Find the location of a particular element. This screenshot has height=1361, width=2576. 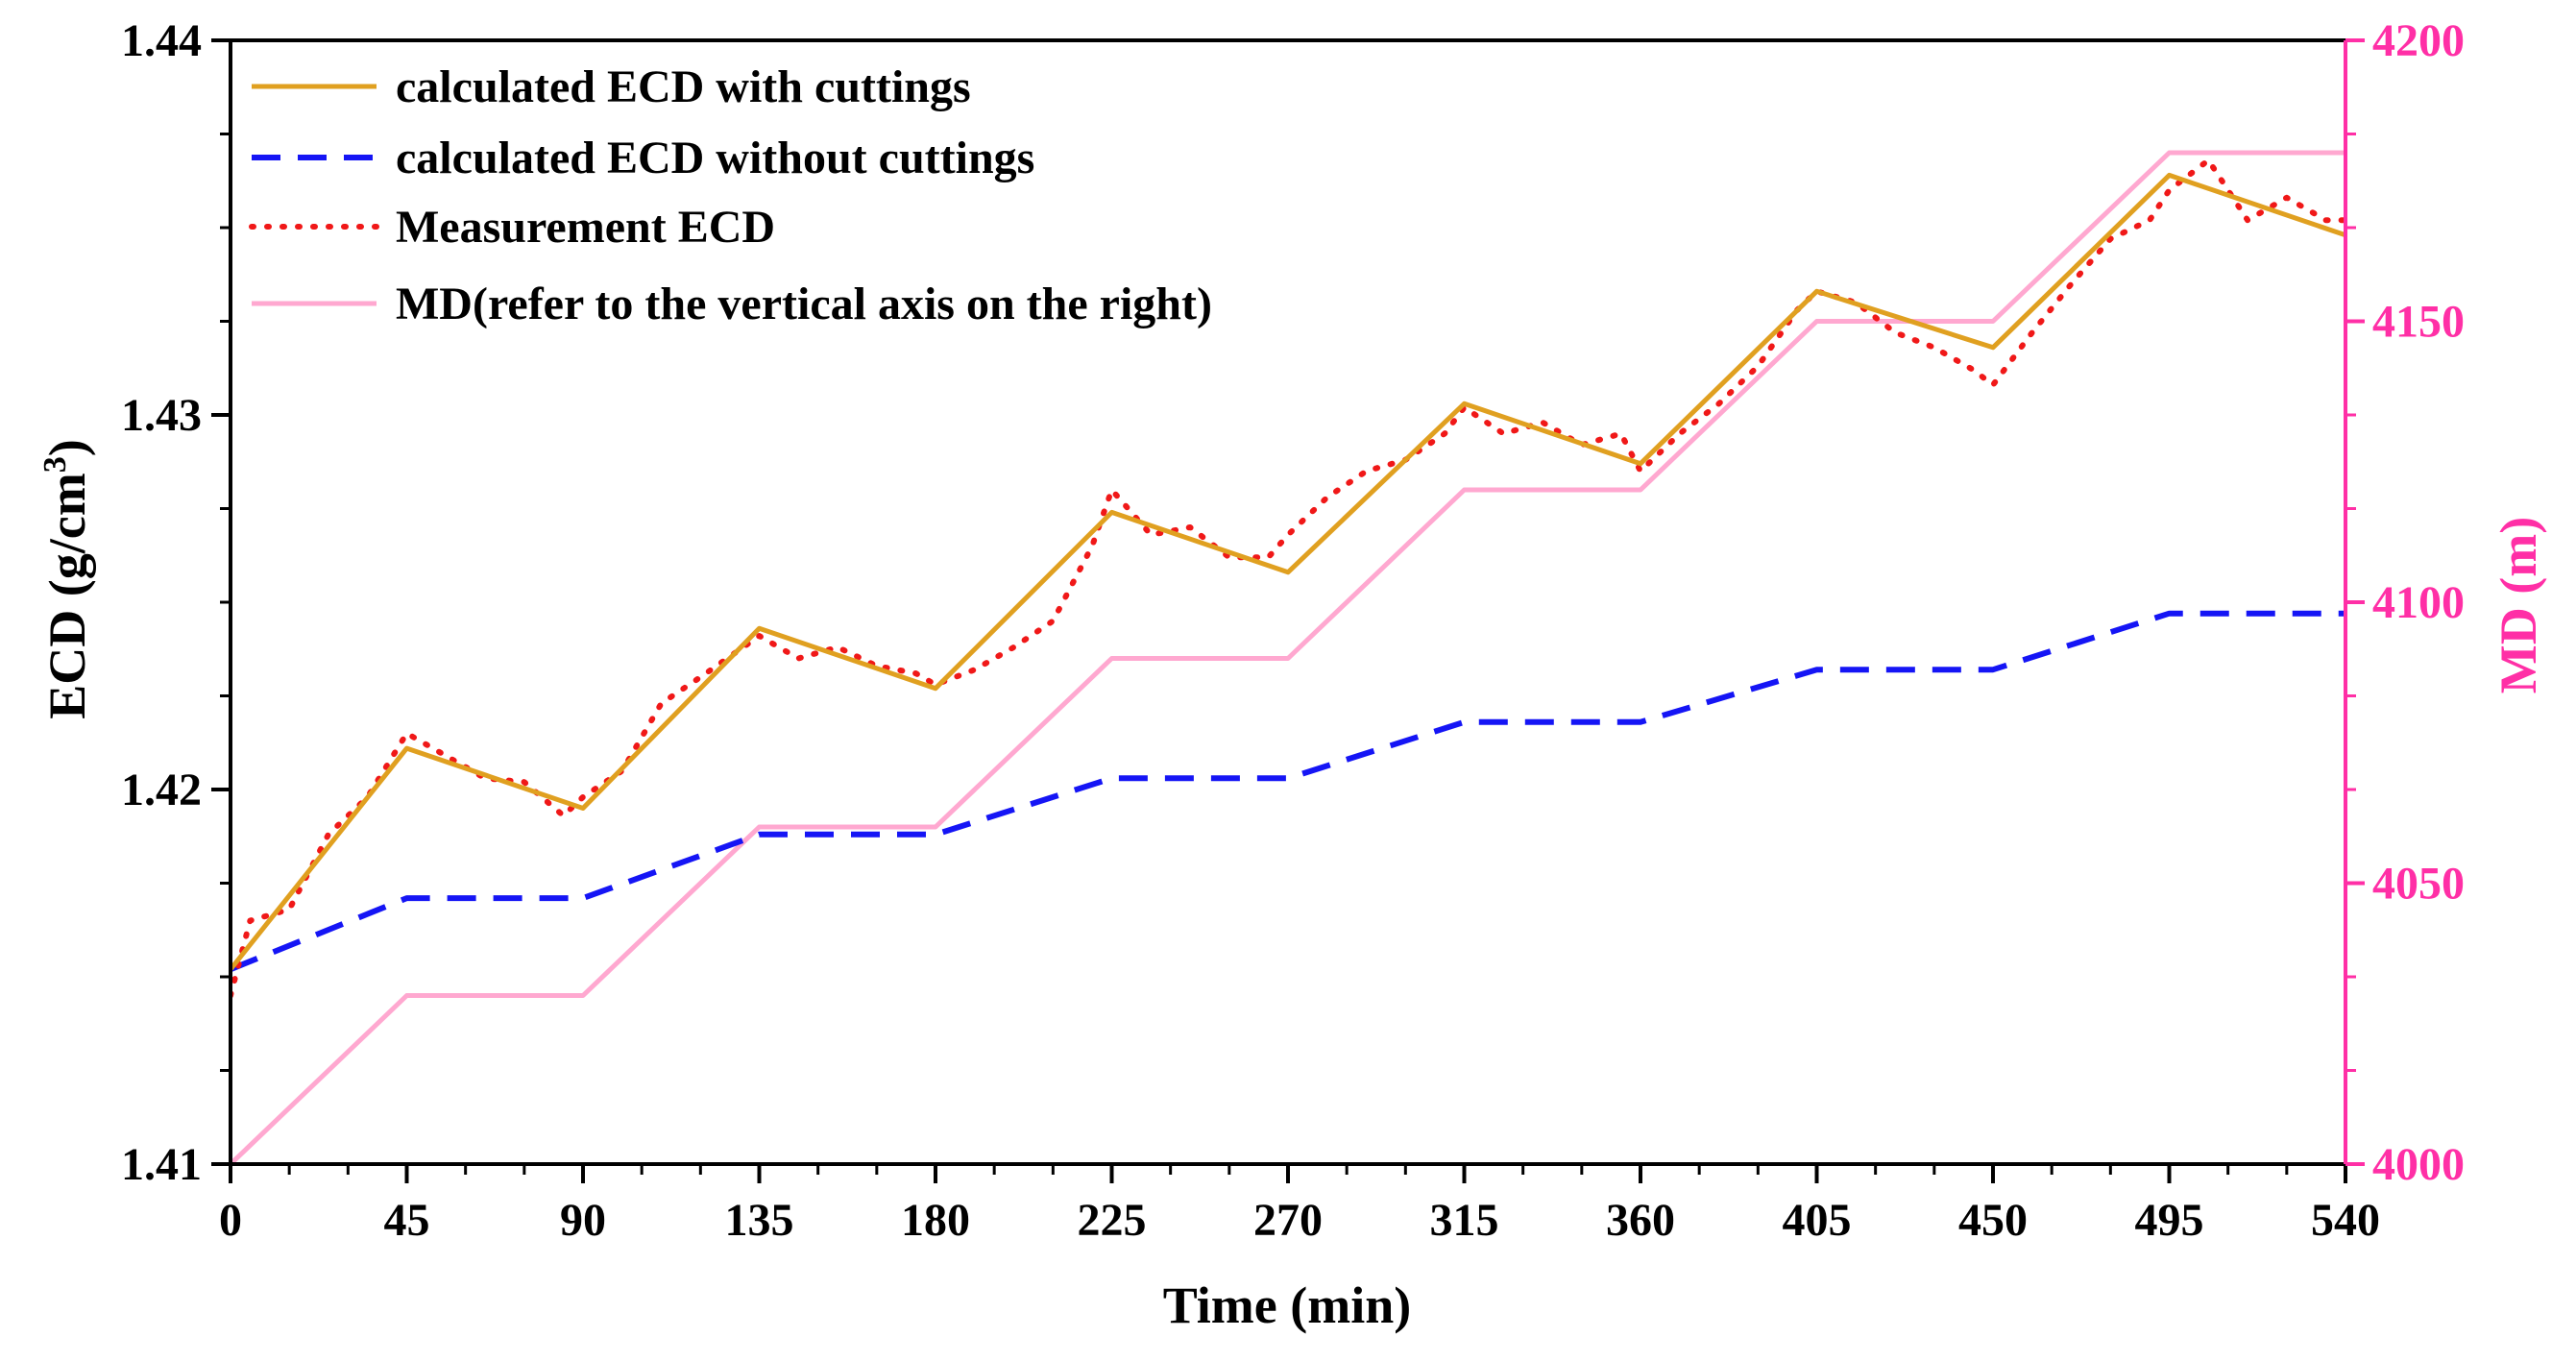

legend-entry-measurement: Measurement ECD is located at coordinates (512, 227).